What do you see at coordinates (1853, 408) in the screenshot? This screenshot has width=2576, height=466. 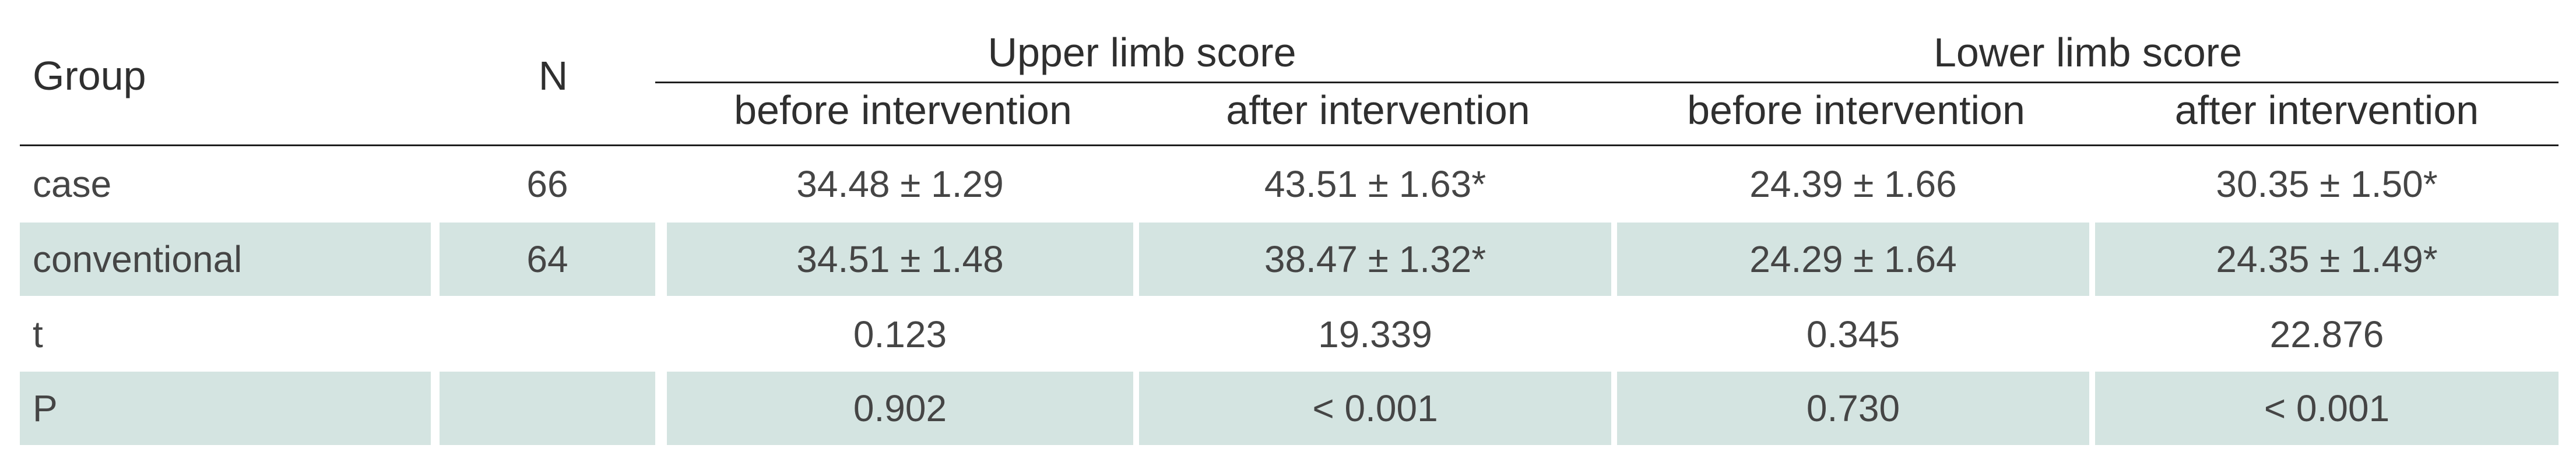 I see `row-p-lower-before: 0.730` at bounding box center [1853, 408].